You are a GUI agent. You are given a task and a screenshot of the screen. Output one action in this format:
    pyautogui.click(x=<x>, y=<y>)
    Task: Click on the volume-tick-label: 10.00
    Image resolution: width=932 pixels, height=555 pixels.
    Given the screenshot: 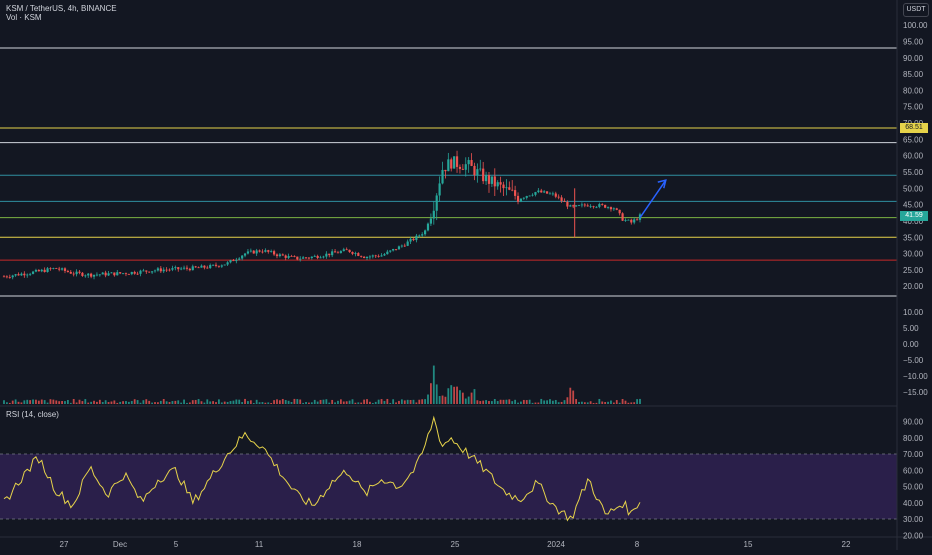 What is the action you would take?
    pyautogui.click(x=913, y=312)
    